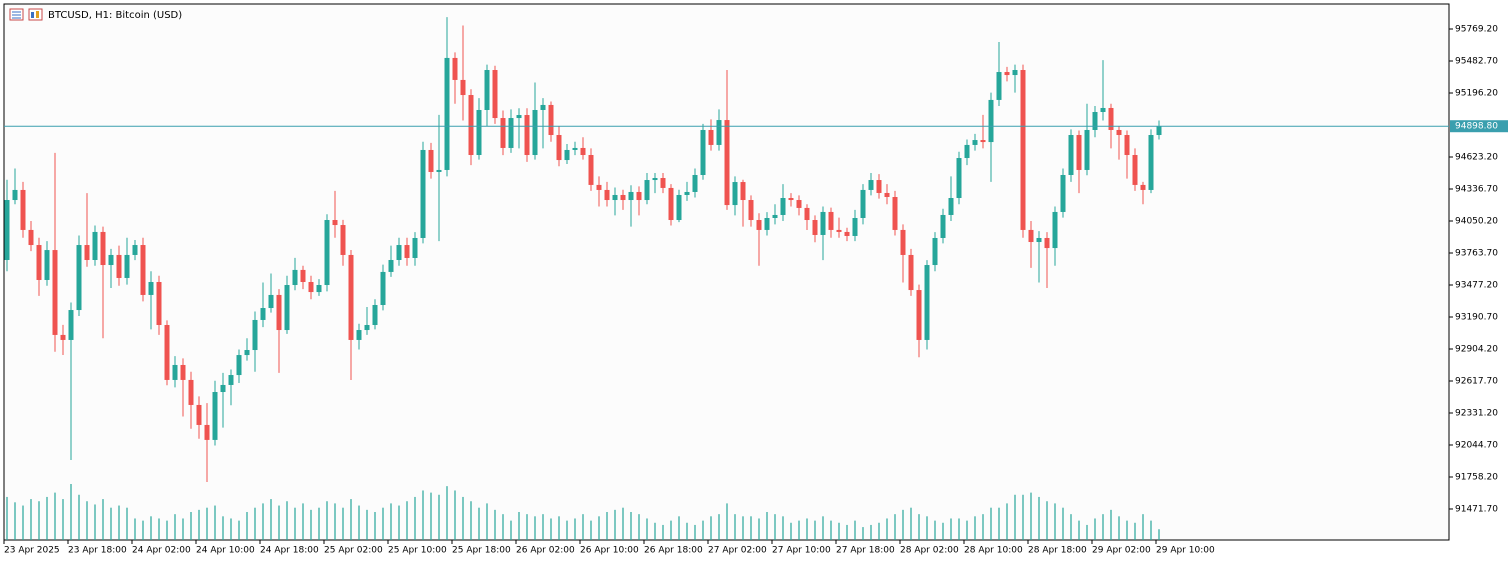 The image size is (1510, 564). I want to click on x-tick-label: 25 Apr 10:00, so click(417, 551).